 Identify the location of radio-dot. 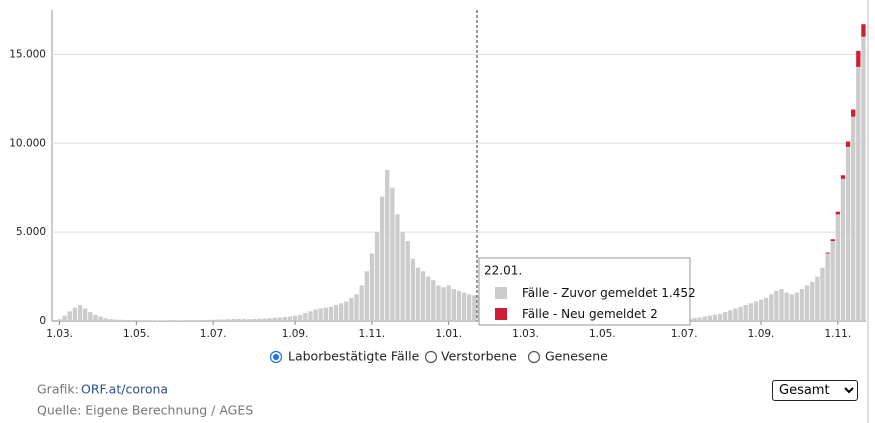
(276, 357).